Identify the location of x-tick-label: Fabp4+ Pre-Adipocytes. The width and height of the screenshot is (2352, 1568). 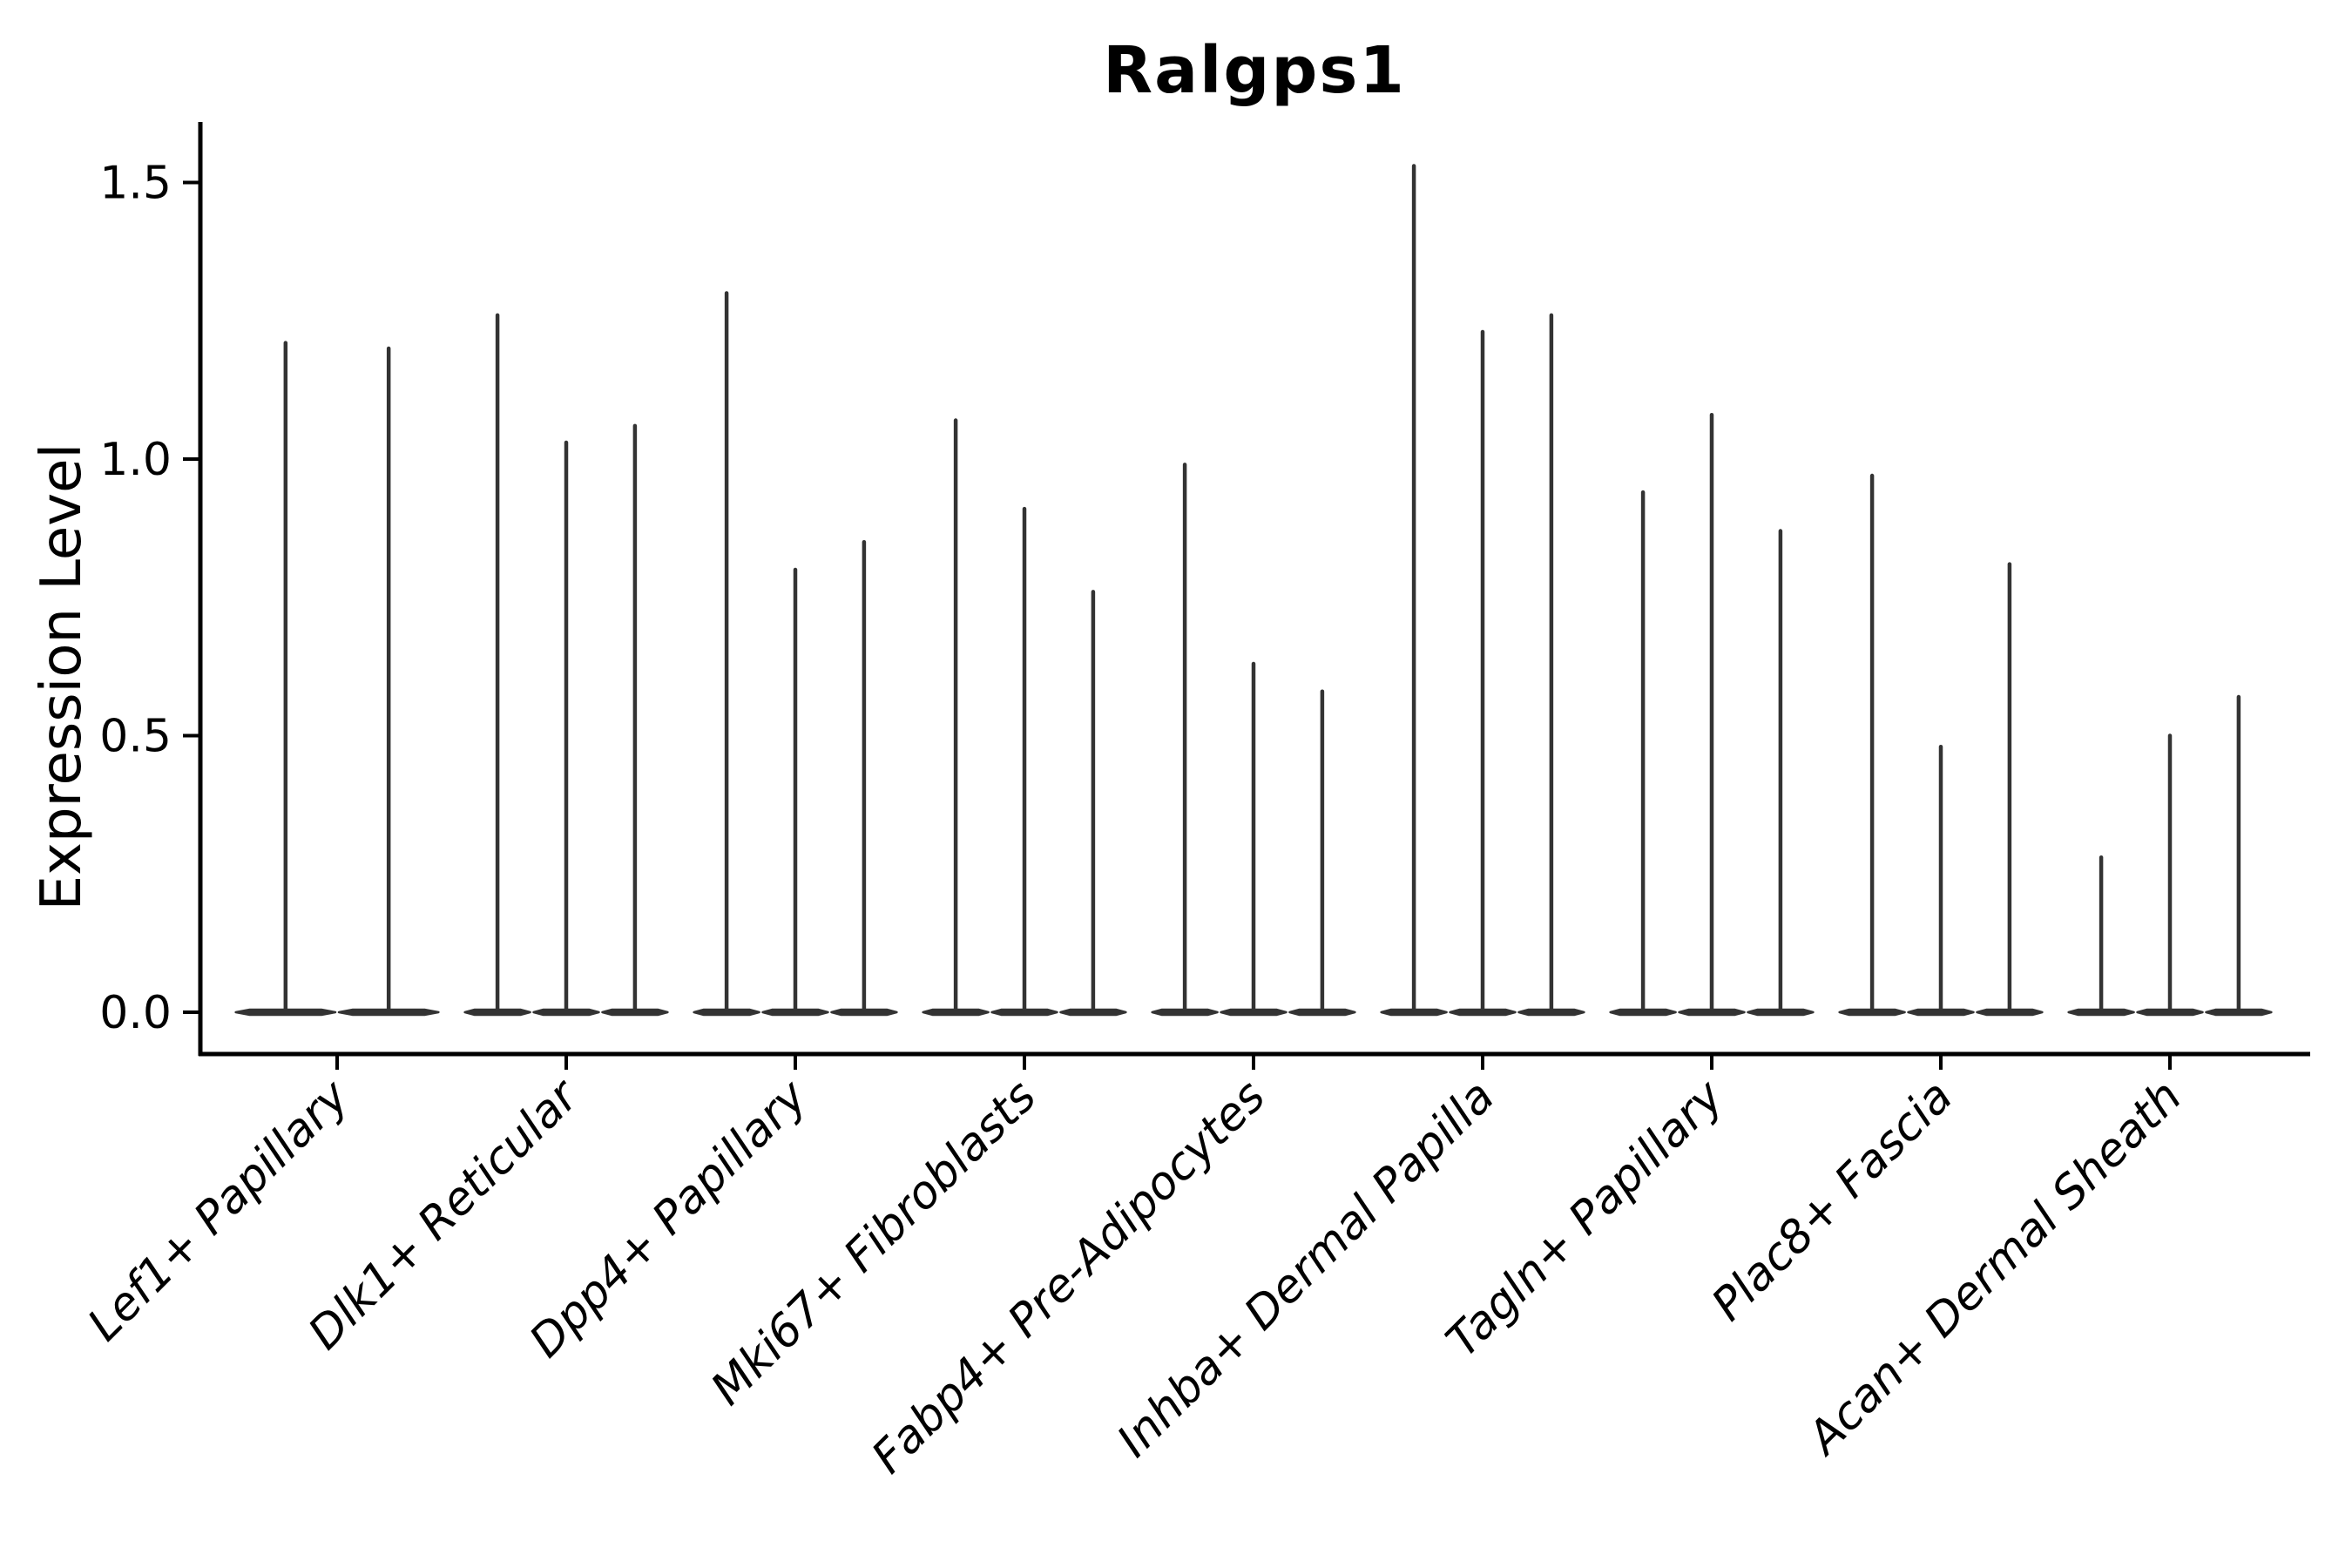
(1069, 1277).